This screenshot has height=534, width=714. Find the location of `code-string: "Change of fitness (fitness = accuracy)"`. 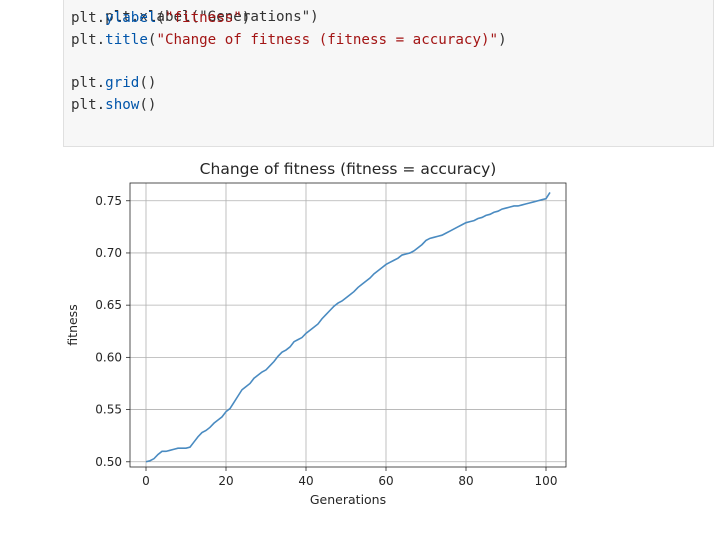

code-string: "Change of fitness (fitness = accuracy)" is located at coordinates (327, 40).